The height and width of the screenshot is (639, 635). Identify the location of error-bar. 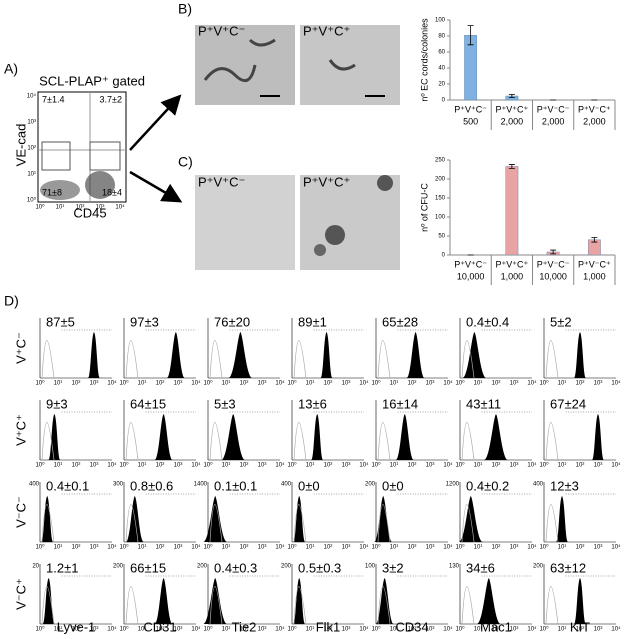
(511, 96).